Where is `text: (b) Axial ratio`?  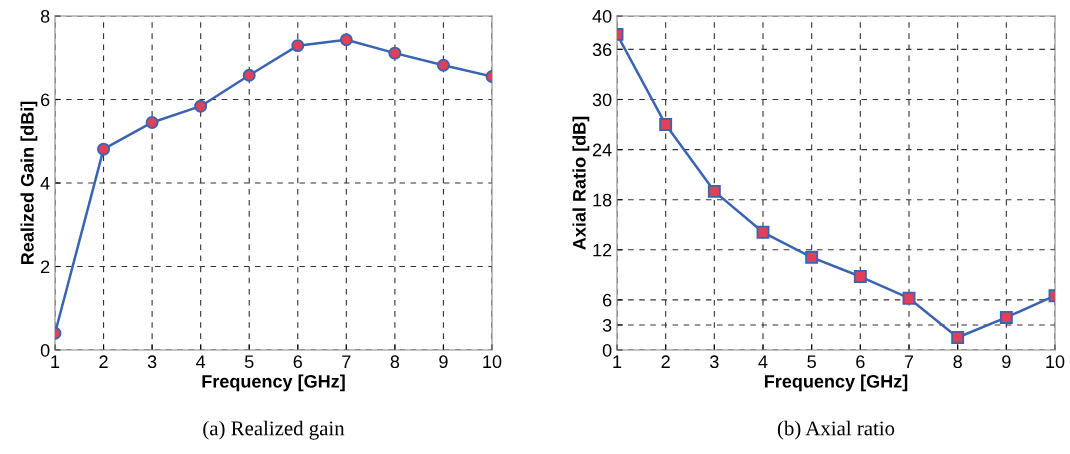 text: (b) Axial ratio is located at coordinates (836, 430).